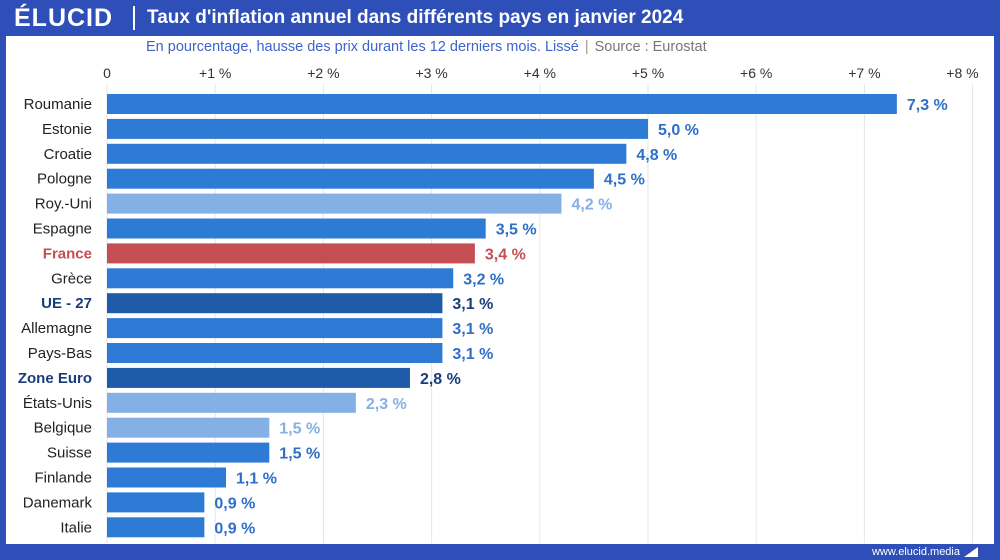 This screenshot has width=1000, height=560. Describe the element at coordinates (648, 73) in the screenshot. I see `x-tick-label: +5 %` at that location.